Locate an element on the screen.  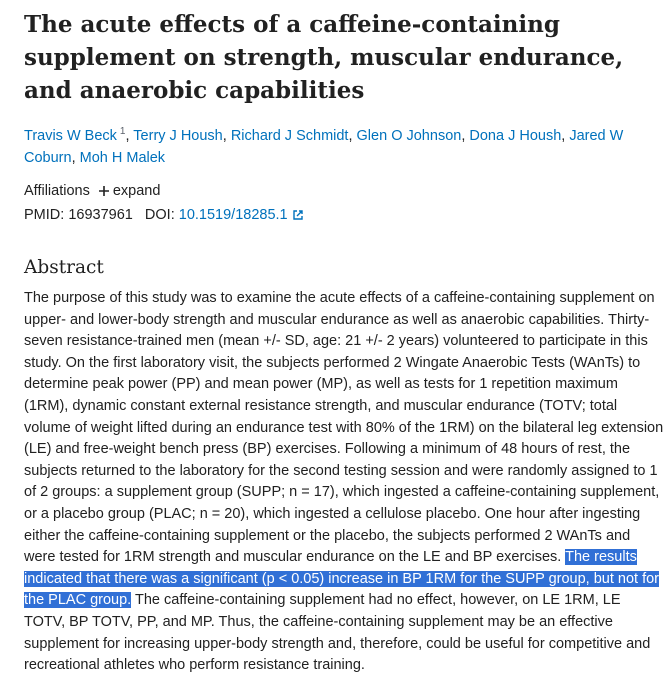
author-name: Richard J Schmidt is located at coordinates (289, 136).